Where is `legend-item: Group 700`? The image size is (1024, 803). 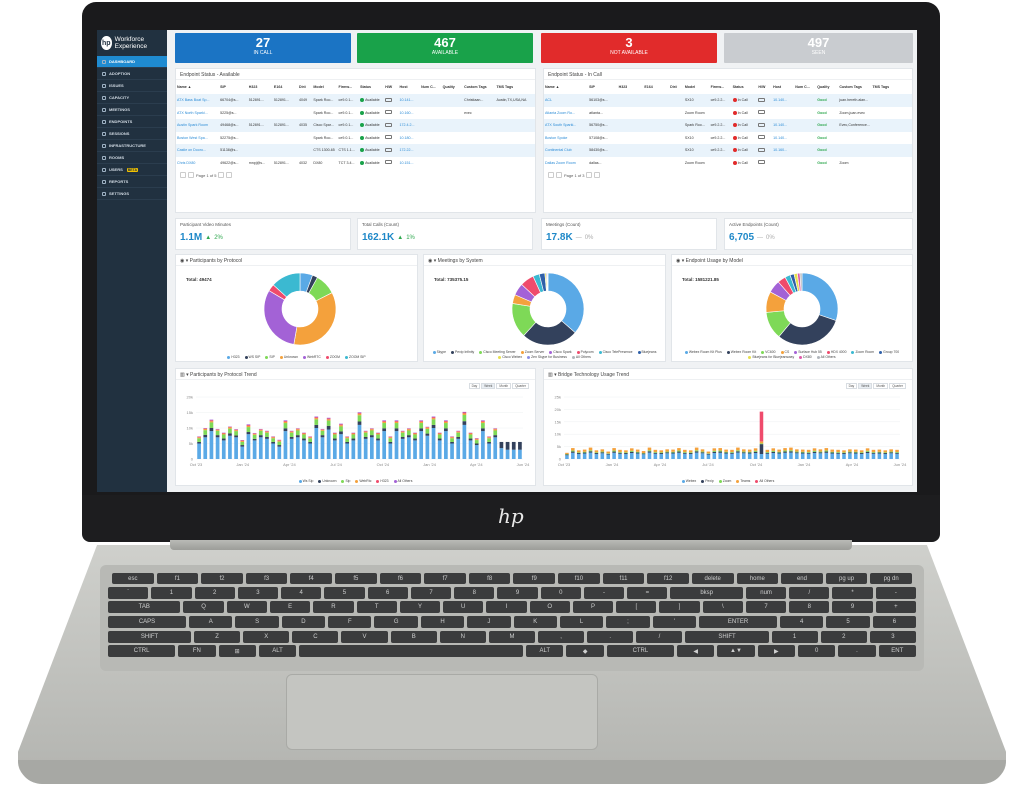
legend-item: Group 700 is located at coordinates (889, 352).